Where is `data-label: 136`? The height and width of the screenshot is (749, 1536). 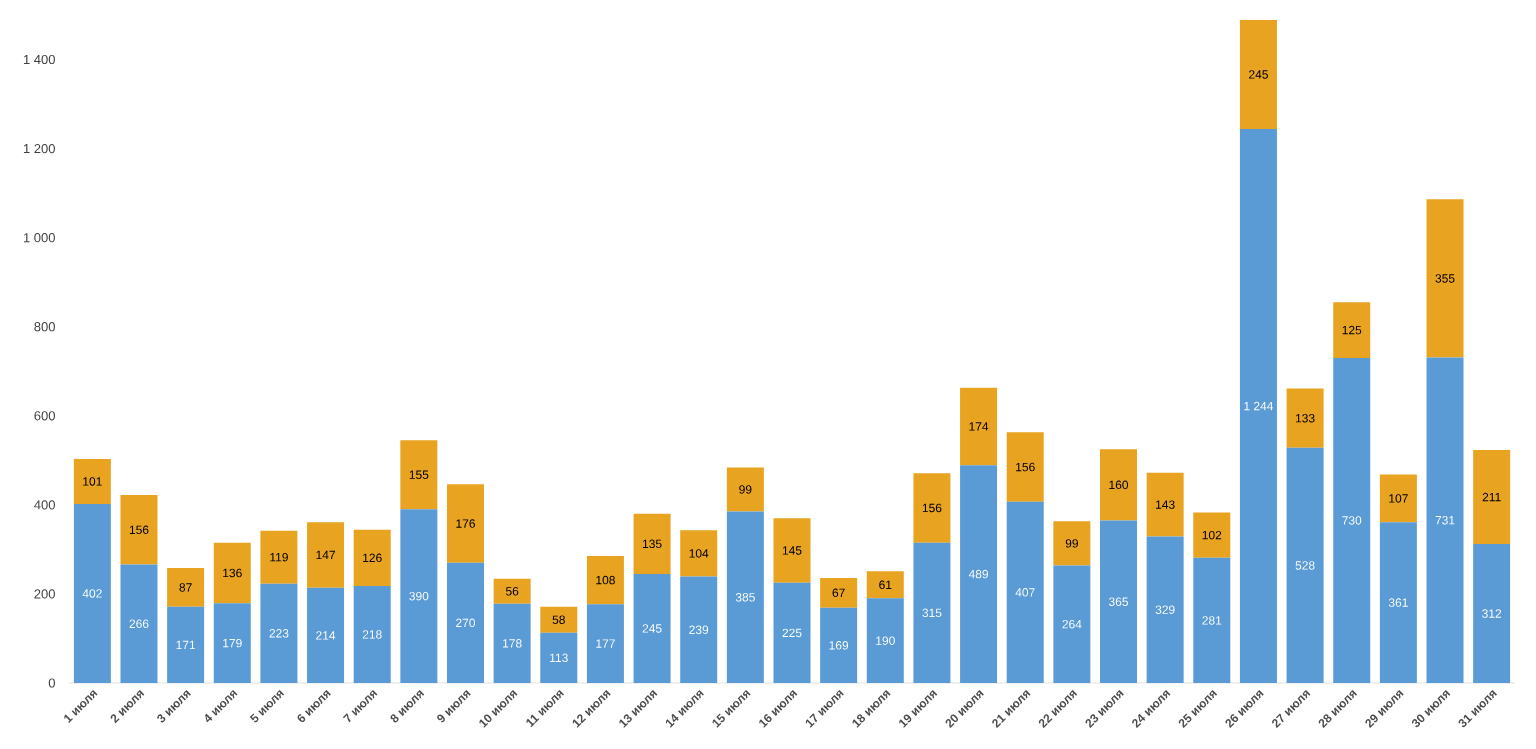
data-label: 136 is located at coordinates (232, 573).